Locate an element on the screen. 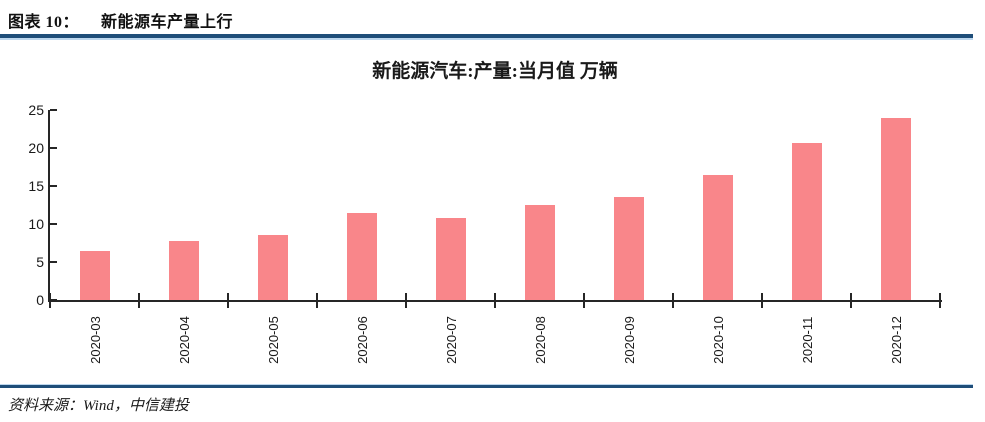  y-axis-line is located at coordinates (49, 206).